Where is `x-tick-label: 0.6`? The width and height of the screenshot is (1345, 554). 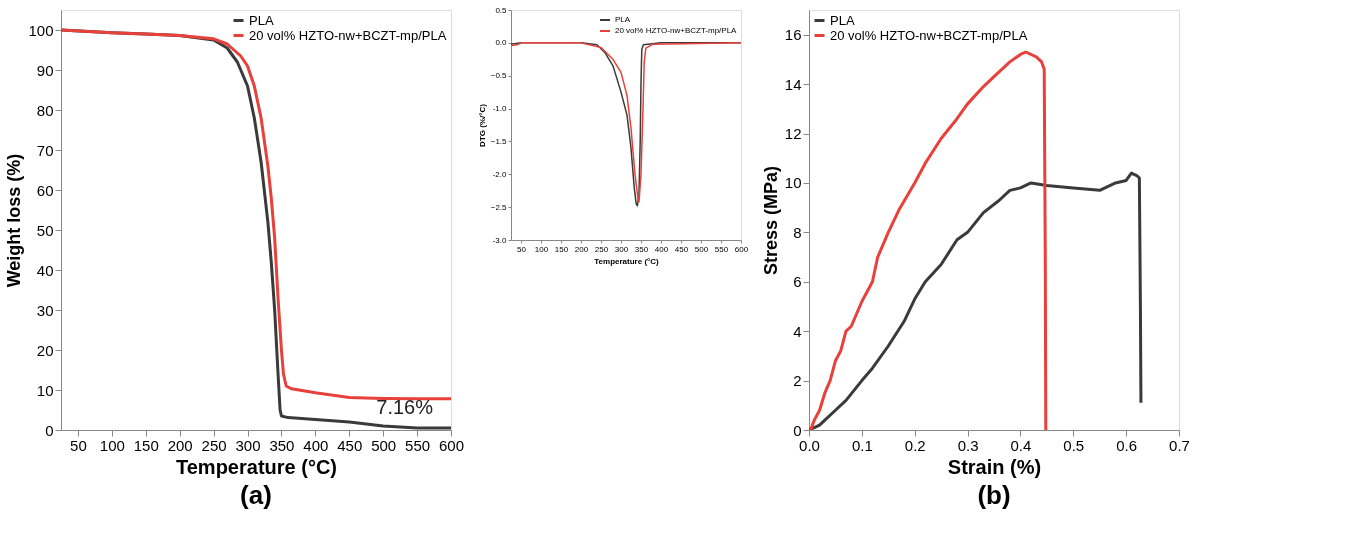
x-tick-label: 0.6 is located at coordinates (1127, 445).